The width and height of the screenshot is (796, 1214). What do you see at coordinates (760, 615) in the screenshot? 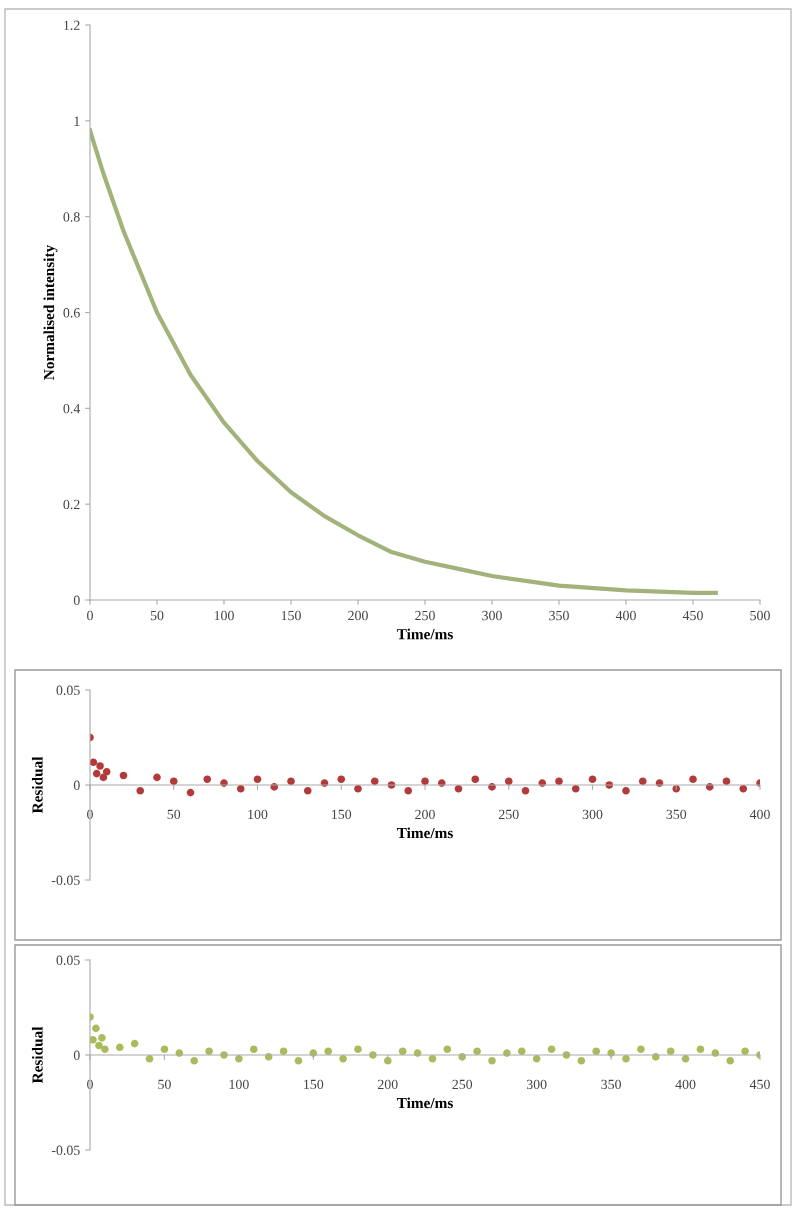
I see `x-tick-label: 500` at bounding box center [760, 615].